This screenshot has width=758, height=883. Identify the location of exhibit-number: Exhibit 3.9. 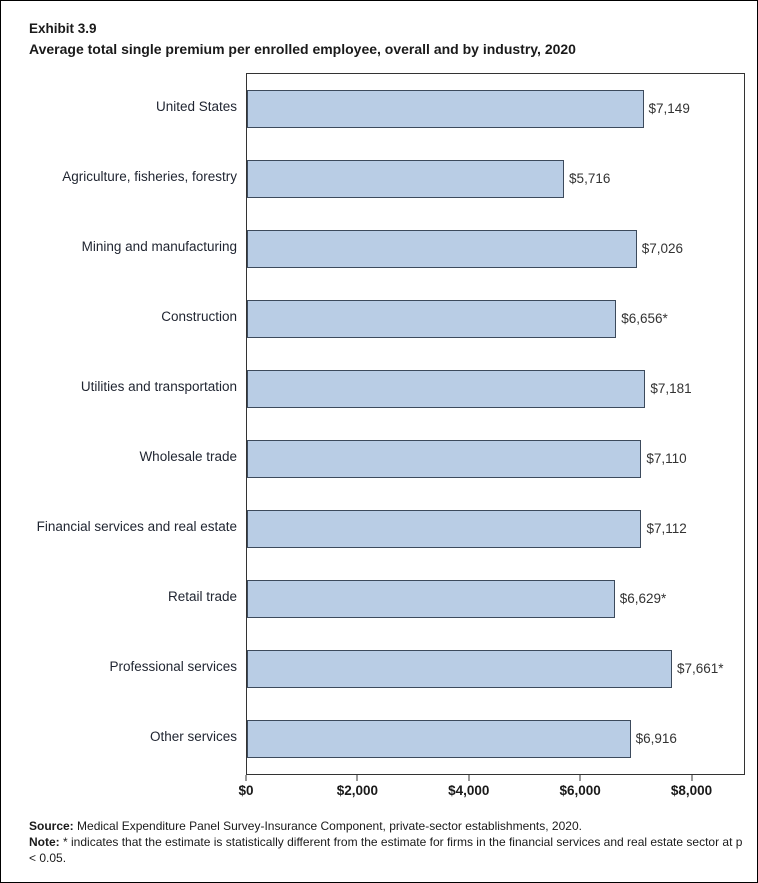
(63, 28).